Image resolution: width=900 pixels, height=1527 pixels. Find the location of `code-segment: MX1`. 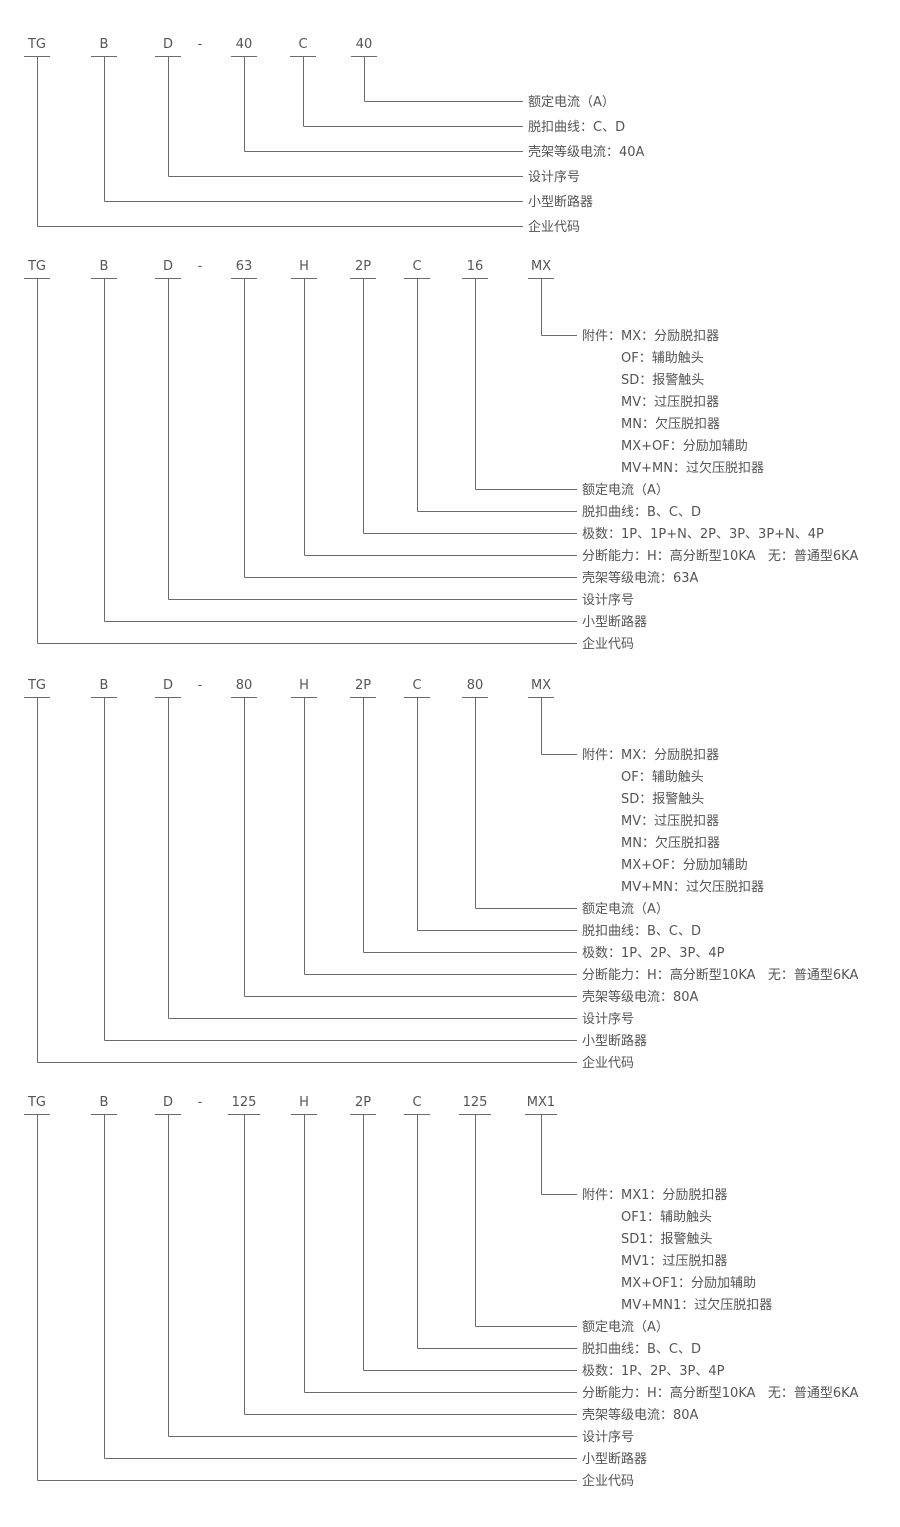

code-segment: MX1 is located at coordinates (541, 1102).